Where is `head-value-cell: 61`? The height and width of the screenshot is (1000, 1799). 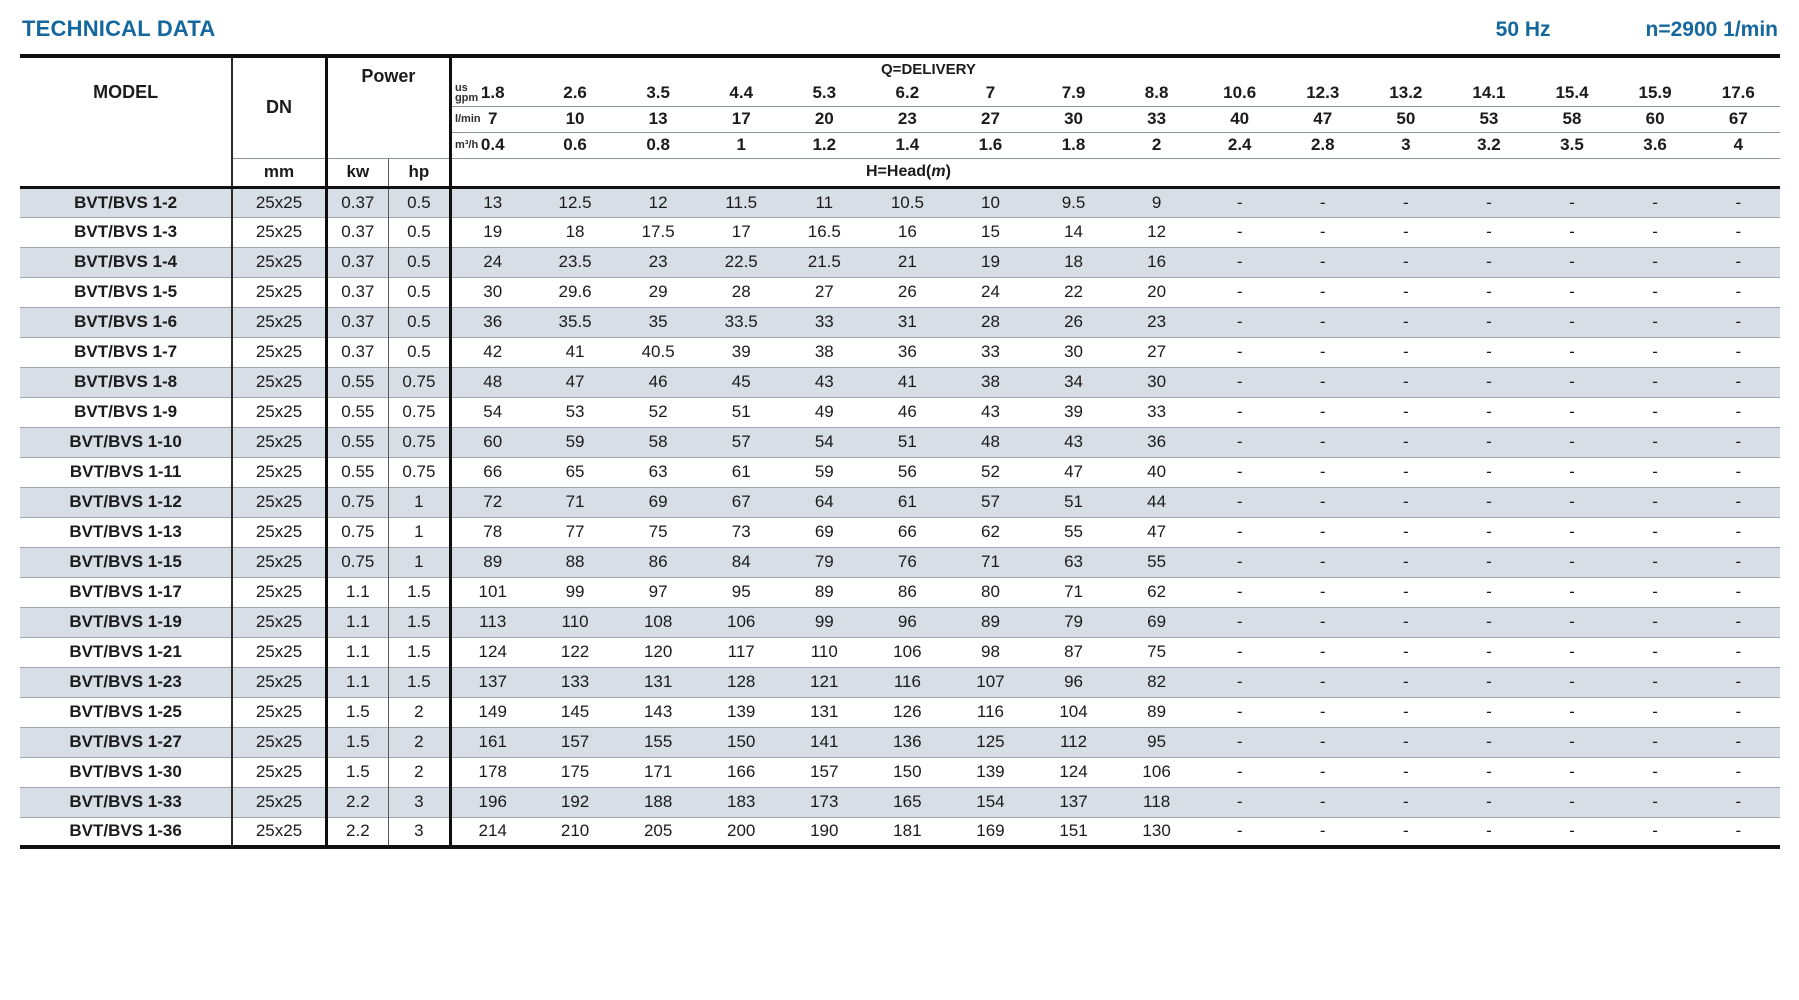 head-value-cell: 61 is located at coordinates (907, 501).